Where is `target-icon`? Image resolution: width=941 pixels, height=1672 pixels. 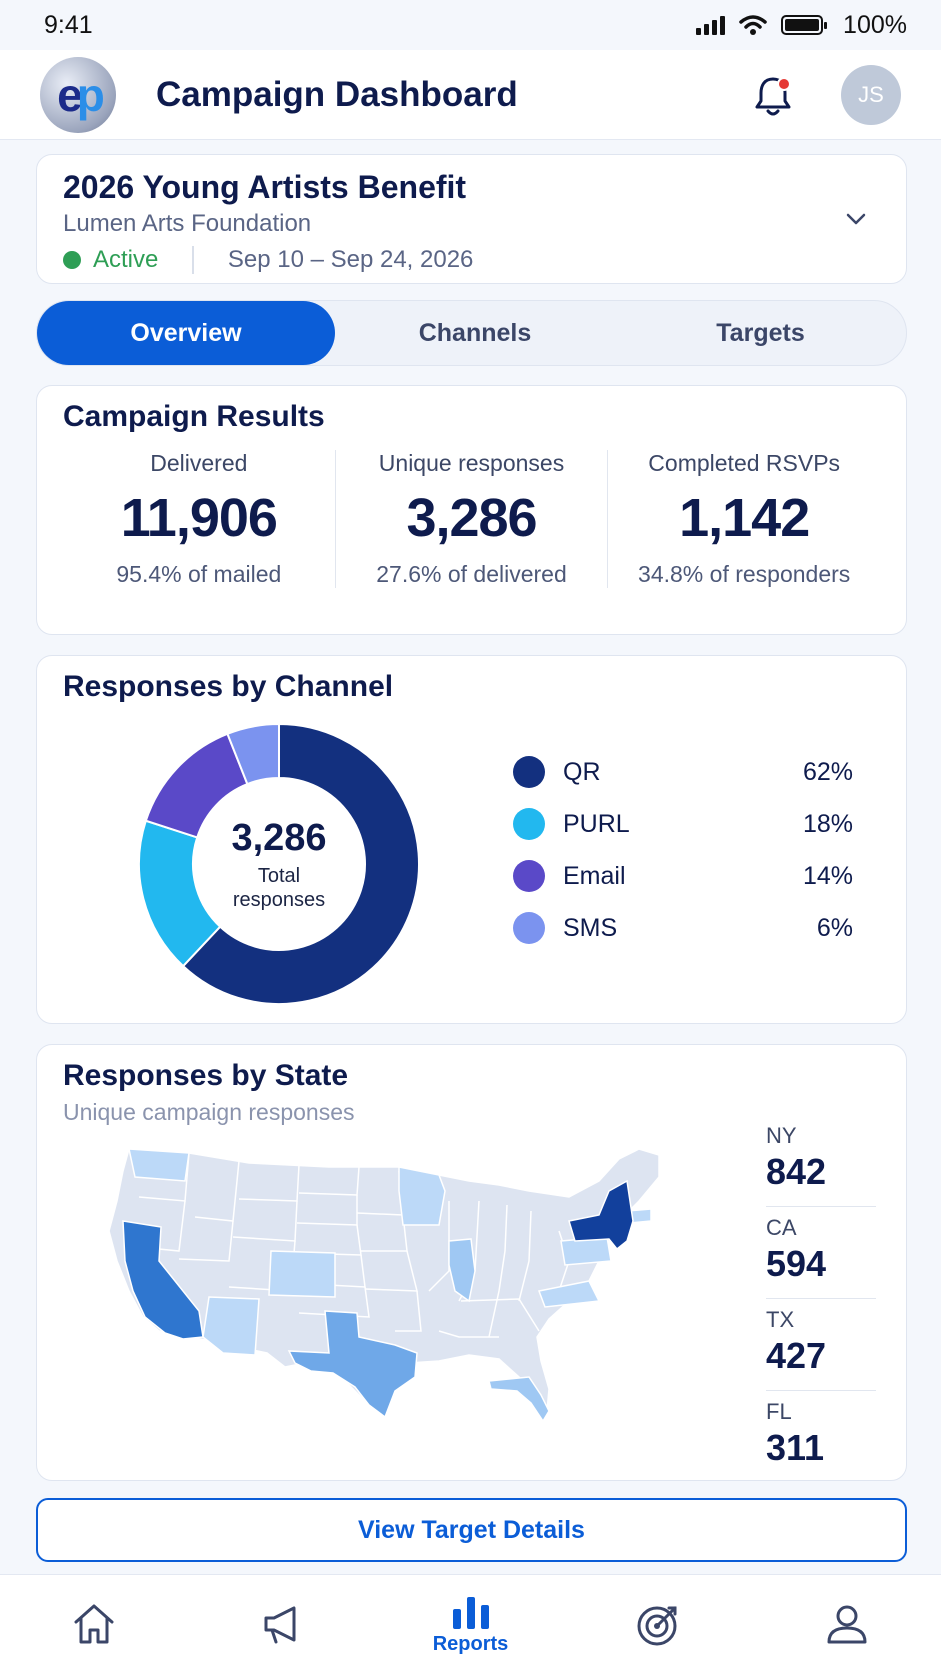
target-icon is located at coordinates (657, 1625).